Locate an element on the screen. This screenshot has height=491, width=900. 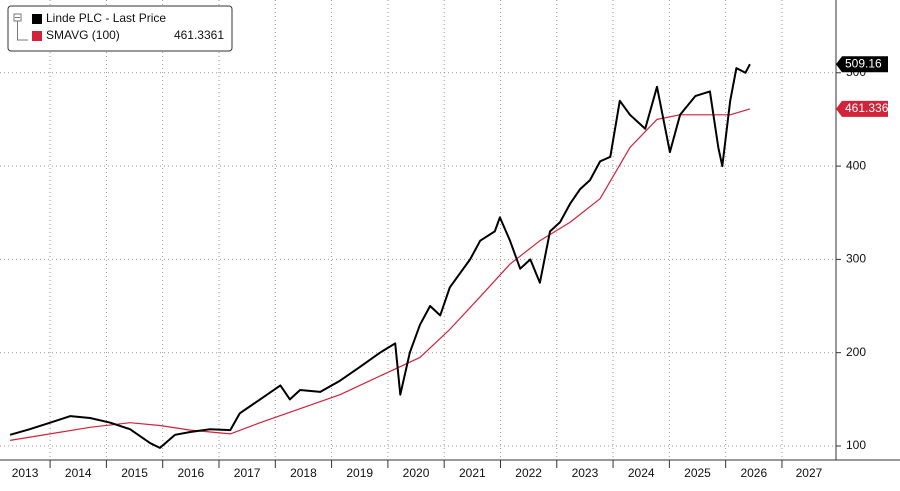
y-tick-label: 200 is located at coordinates (856, 352).